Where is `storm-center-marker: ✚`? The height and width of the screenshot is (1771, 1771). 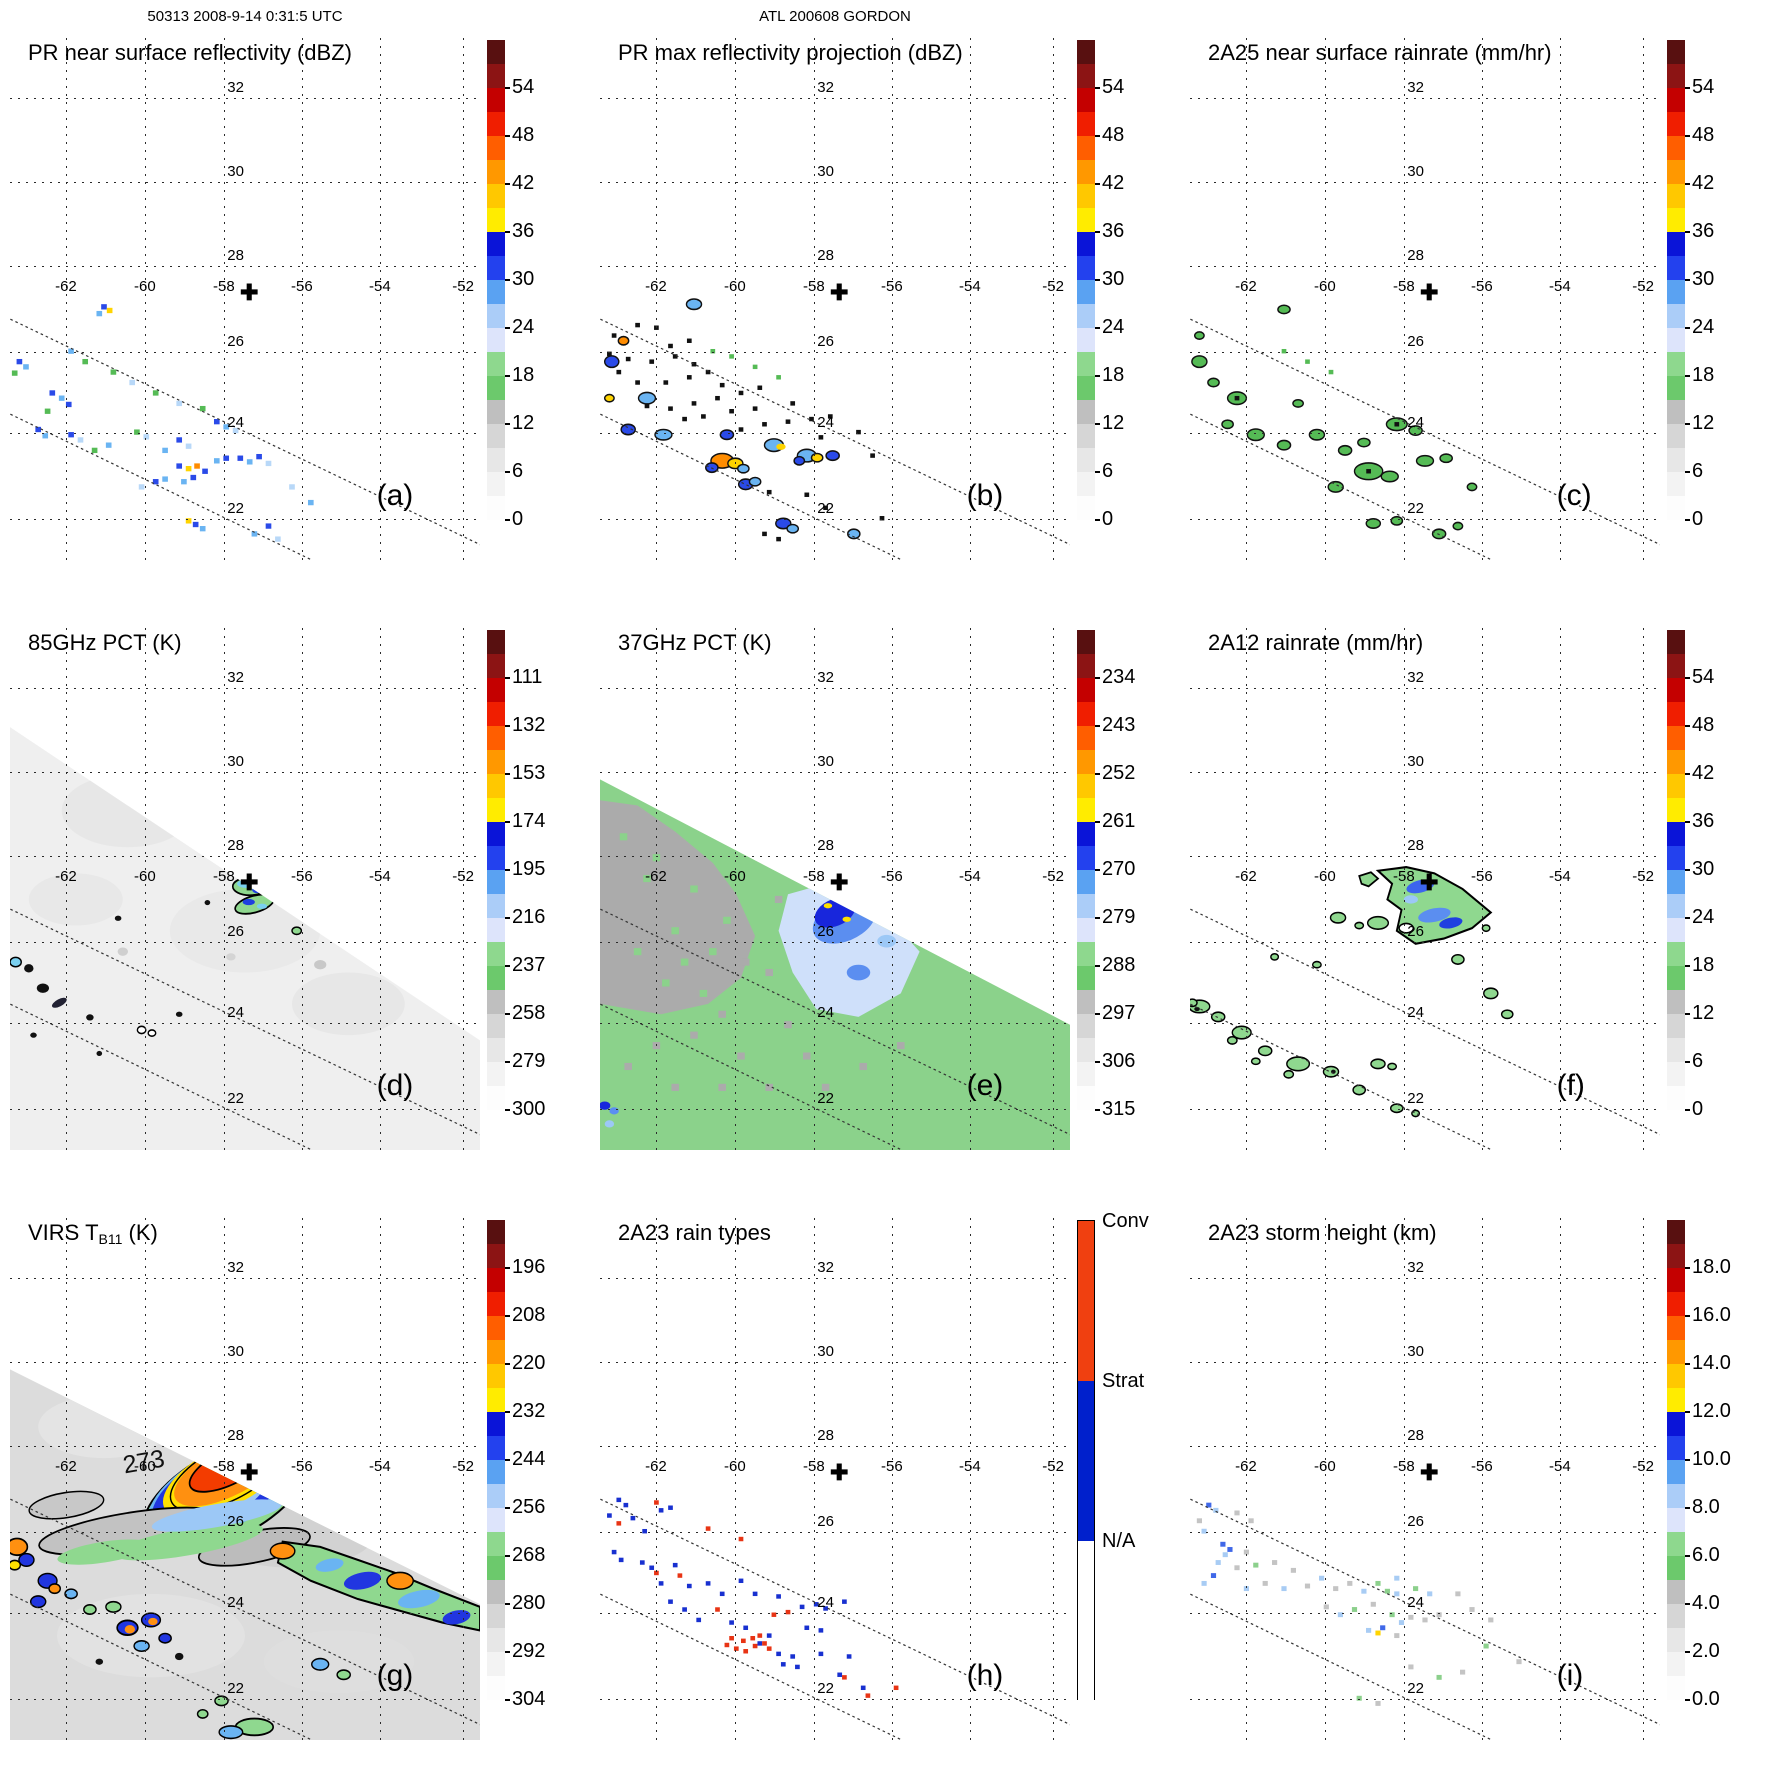 storm-center-marker: ✚ is located at coordinates (839, 292).